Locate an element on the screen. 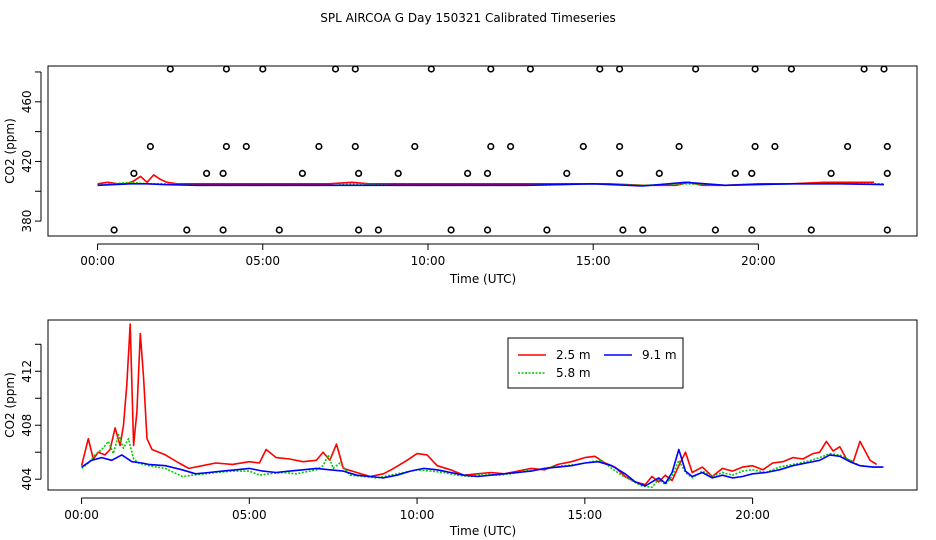 This screenshot has width=936, height=540. bottom-series-5.8m is located at coordinates (482, 461).